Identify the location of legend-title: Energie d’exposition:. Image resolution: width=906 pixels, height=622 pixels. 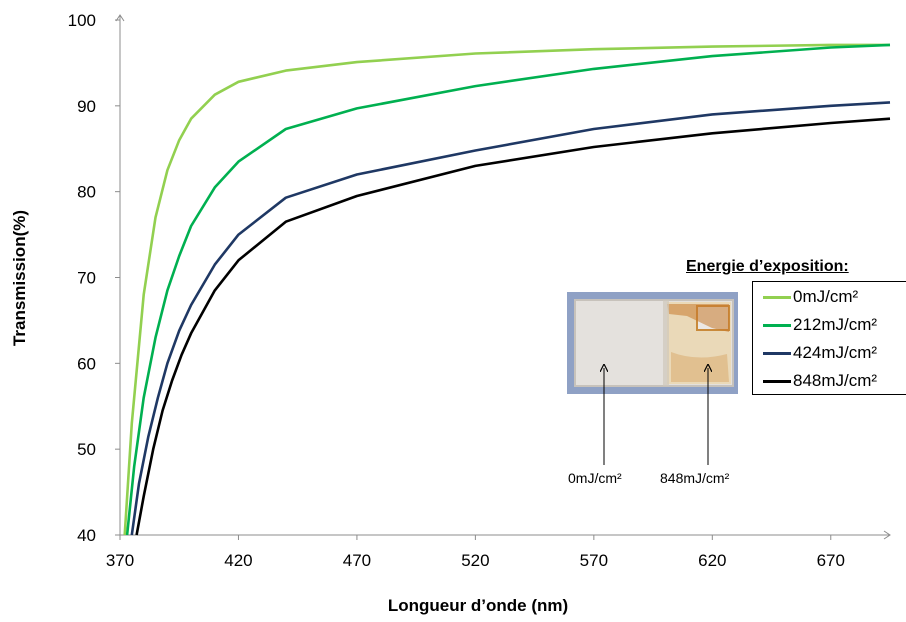
(767, 266).